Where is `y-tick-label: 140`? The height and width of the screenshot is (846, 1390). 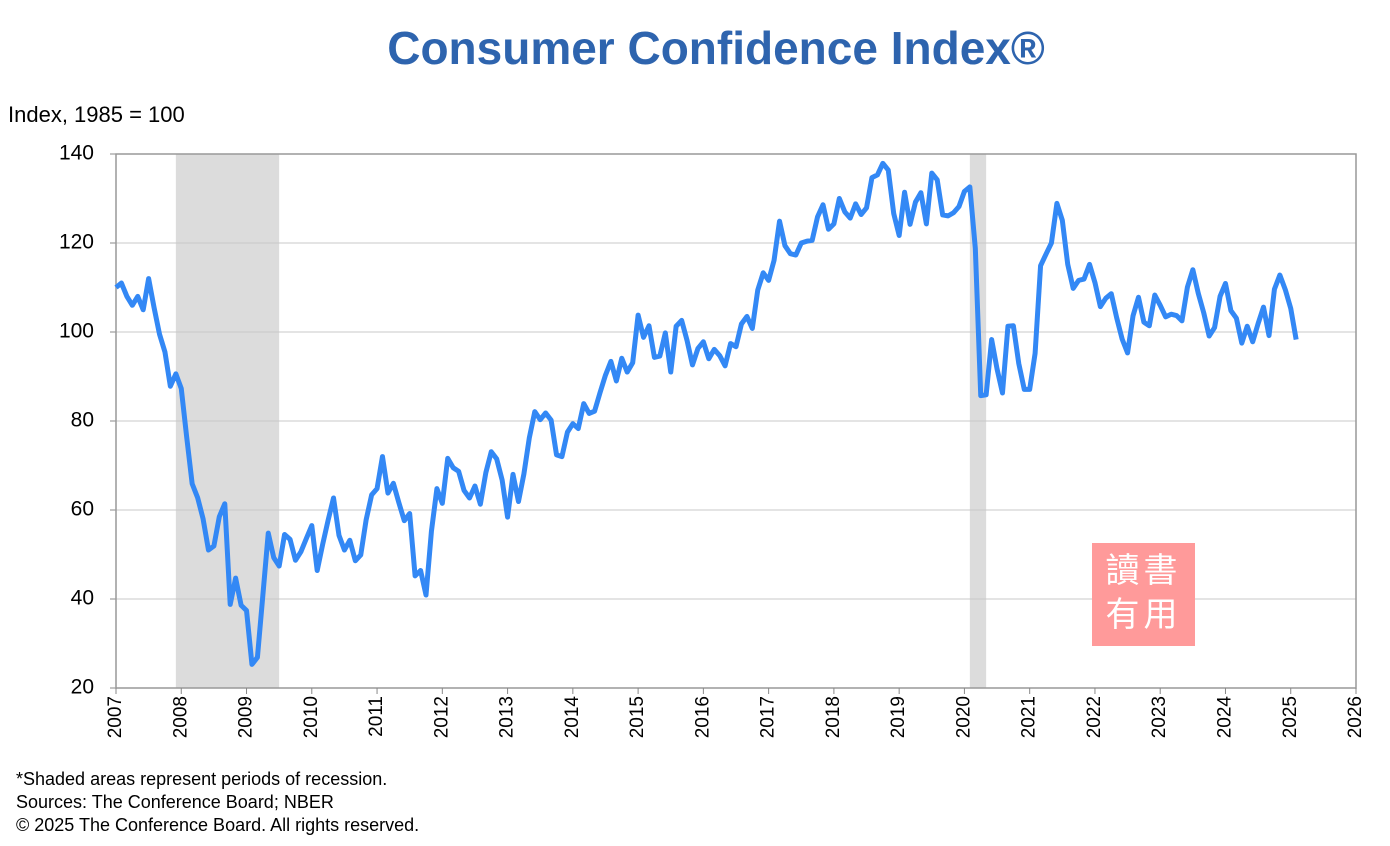 y-tick-label: 140 is located at coordinates (76, 153).